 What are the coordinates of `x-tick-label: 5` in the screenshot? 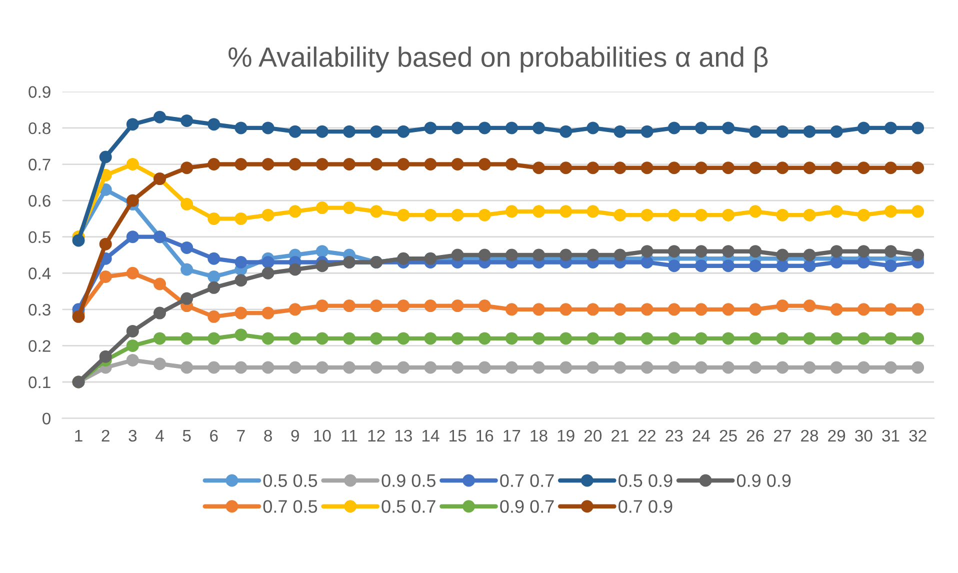 It's located at (186, 436).